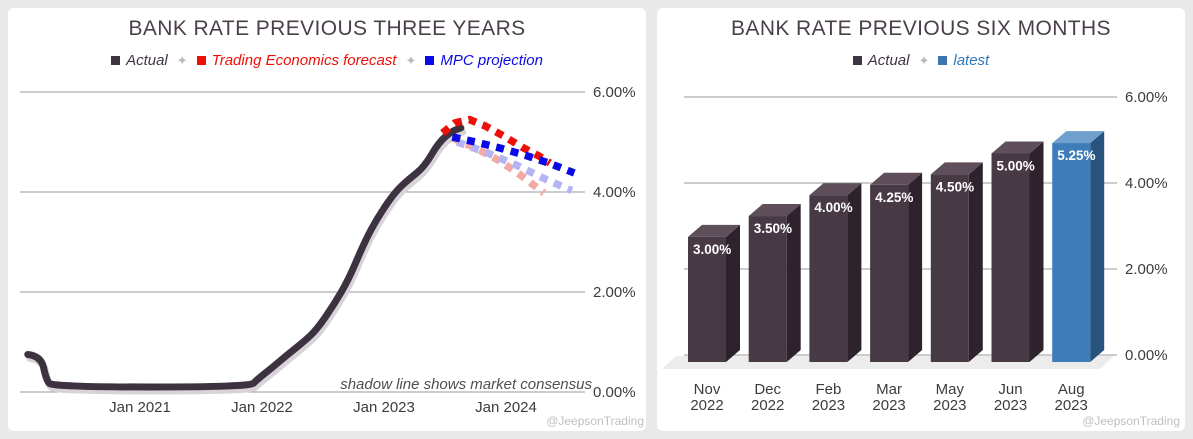 The width and height of the screenshot is (1193, 439). I want to click on series-trading-economics-forecast, so click(496, 141).